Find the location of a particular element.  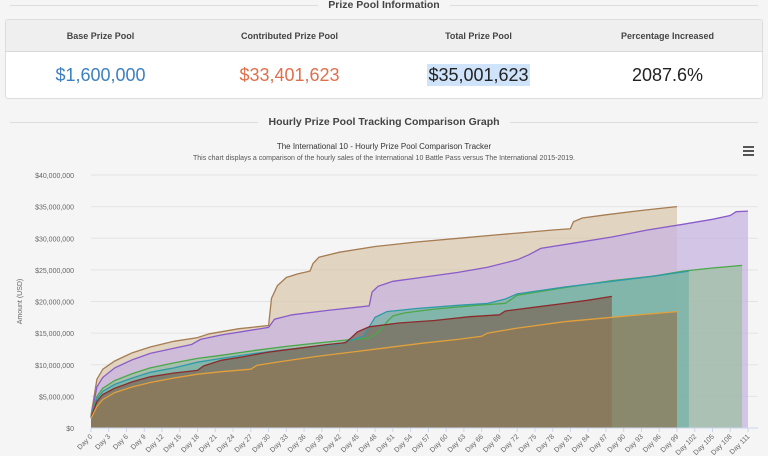

header-contributed-prize-pool: Contributed Prize Pool is located at coordinates (289, 36).